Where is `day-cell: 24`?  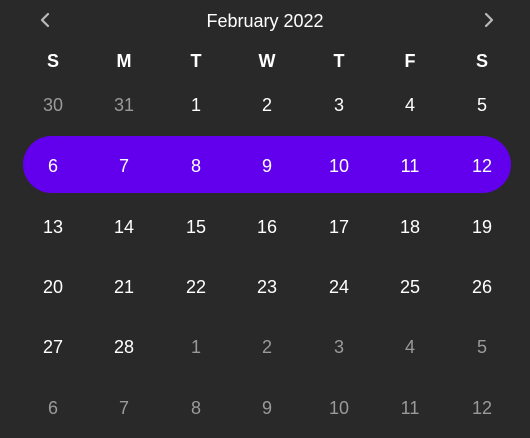
day-cell: 24 is located at coordinates (339, 287).